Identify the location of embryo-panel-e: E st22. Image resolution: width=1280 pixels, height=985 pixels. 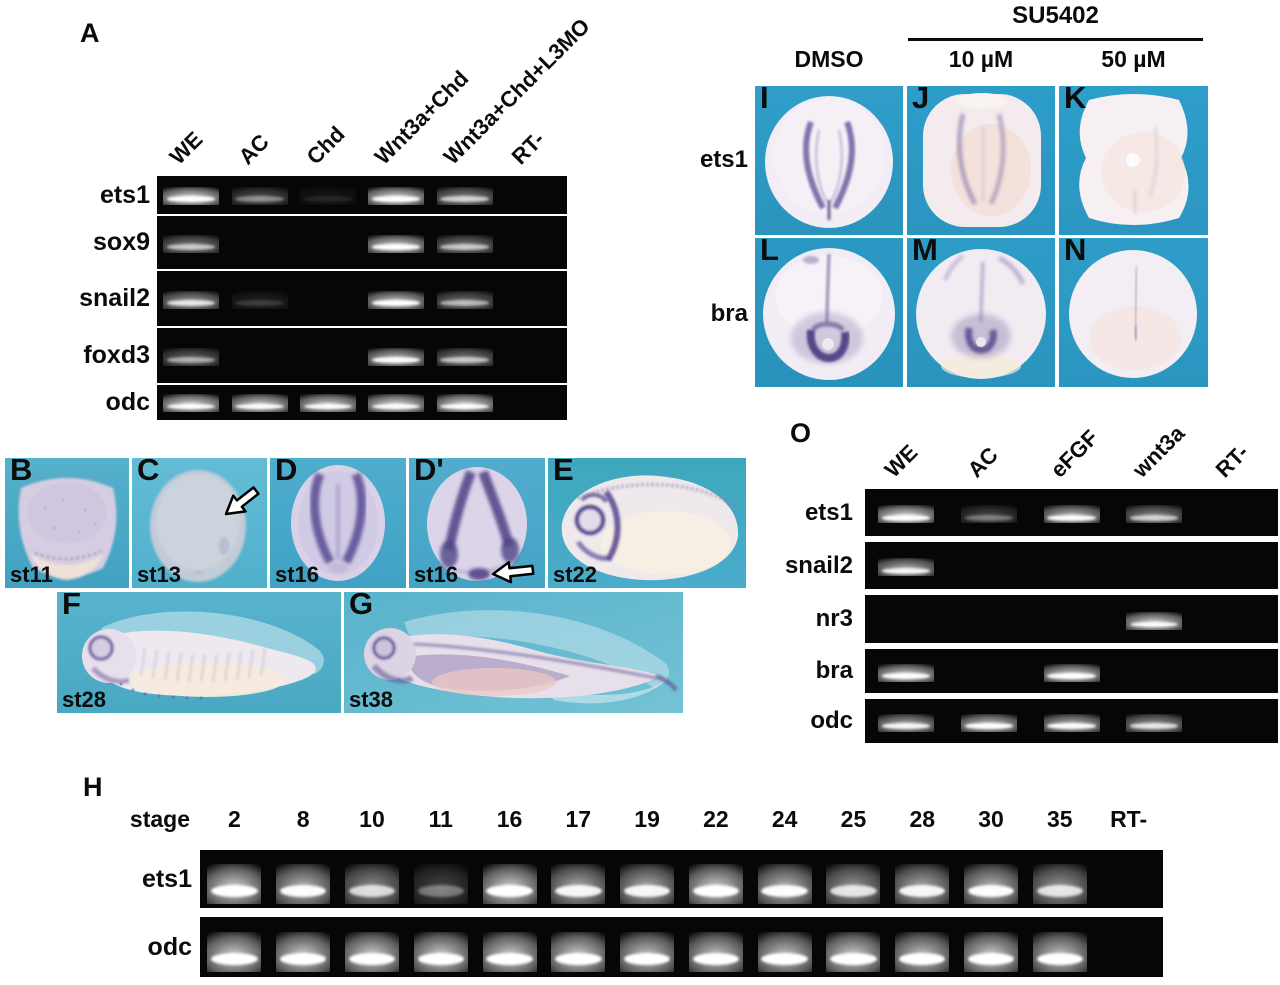
(647, 523).